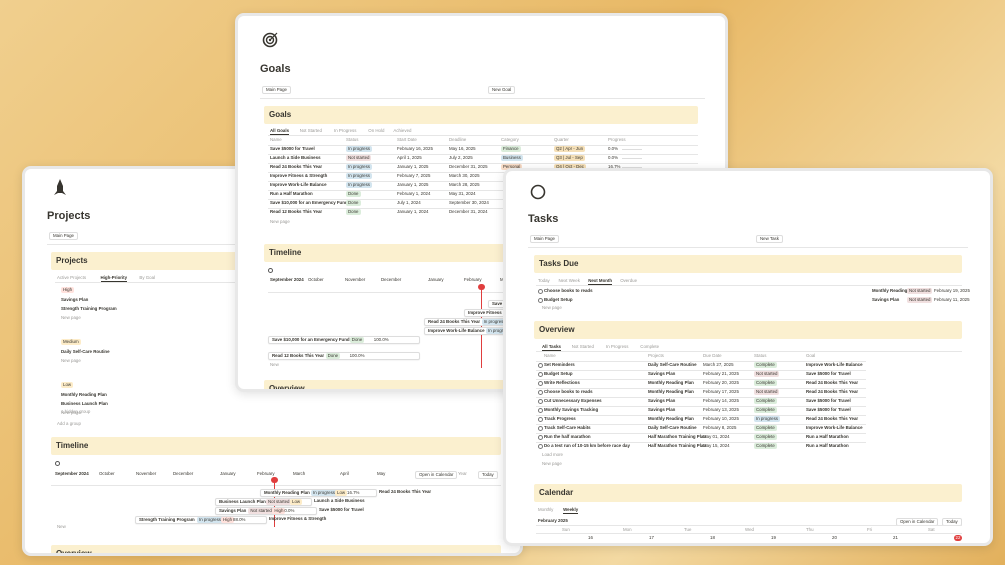 Image resolution: width=1005 pixels, height=565 pixels. I want to click on cell: January 1, 2025, so click(413, 166).